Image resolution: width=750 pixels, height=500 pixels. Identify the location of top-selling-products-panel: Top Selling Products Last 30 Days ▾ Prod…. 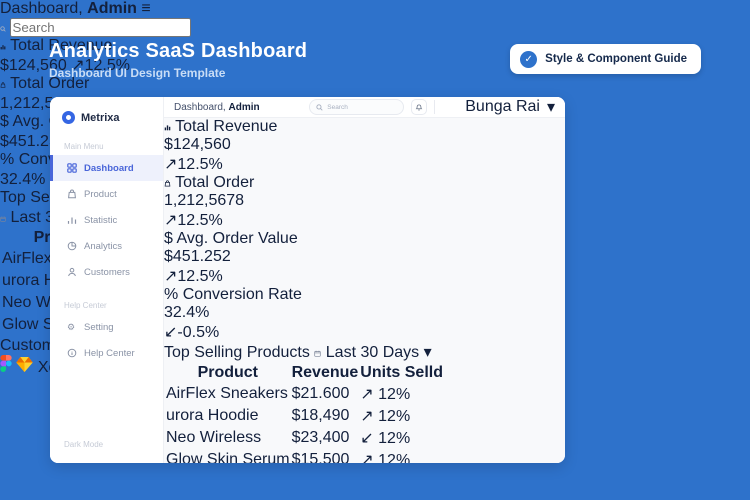
(364, 402).